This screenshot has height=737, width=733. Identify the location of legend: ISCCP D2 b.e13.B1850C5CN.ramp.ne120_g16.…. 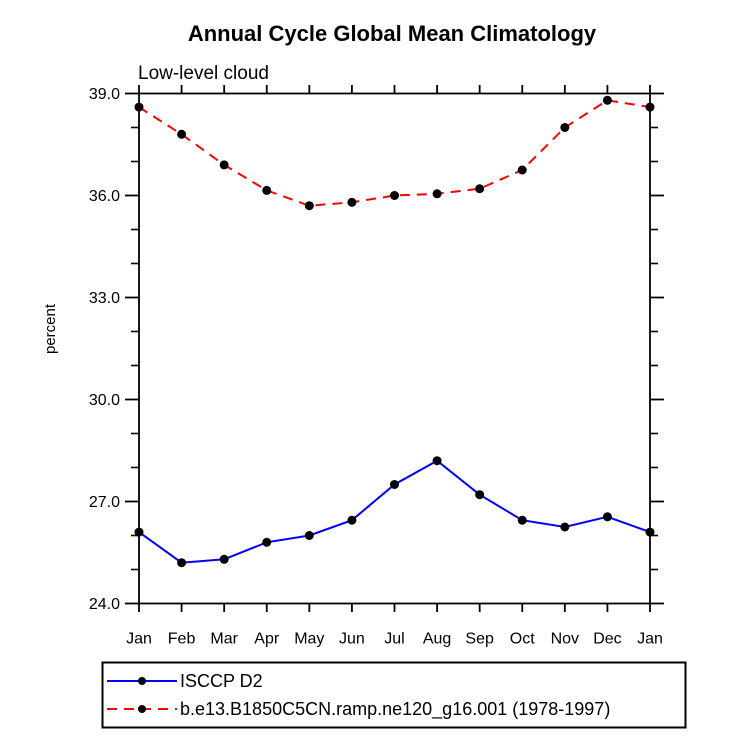
(394, 695).